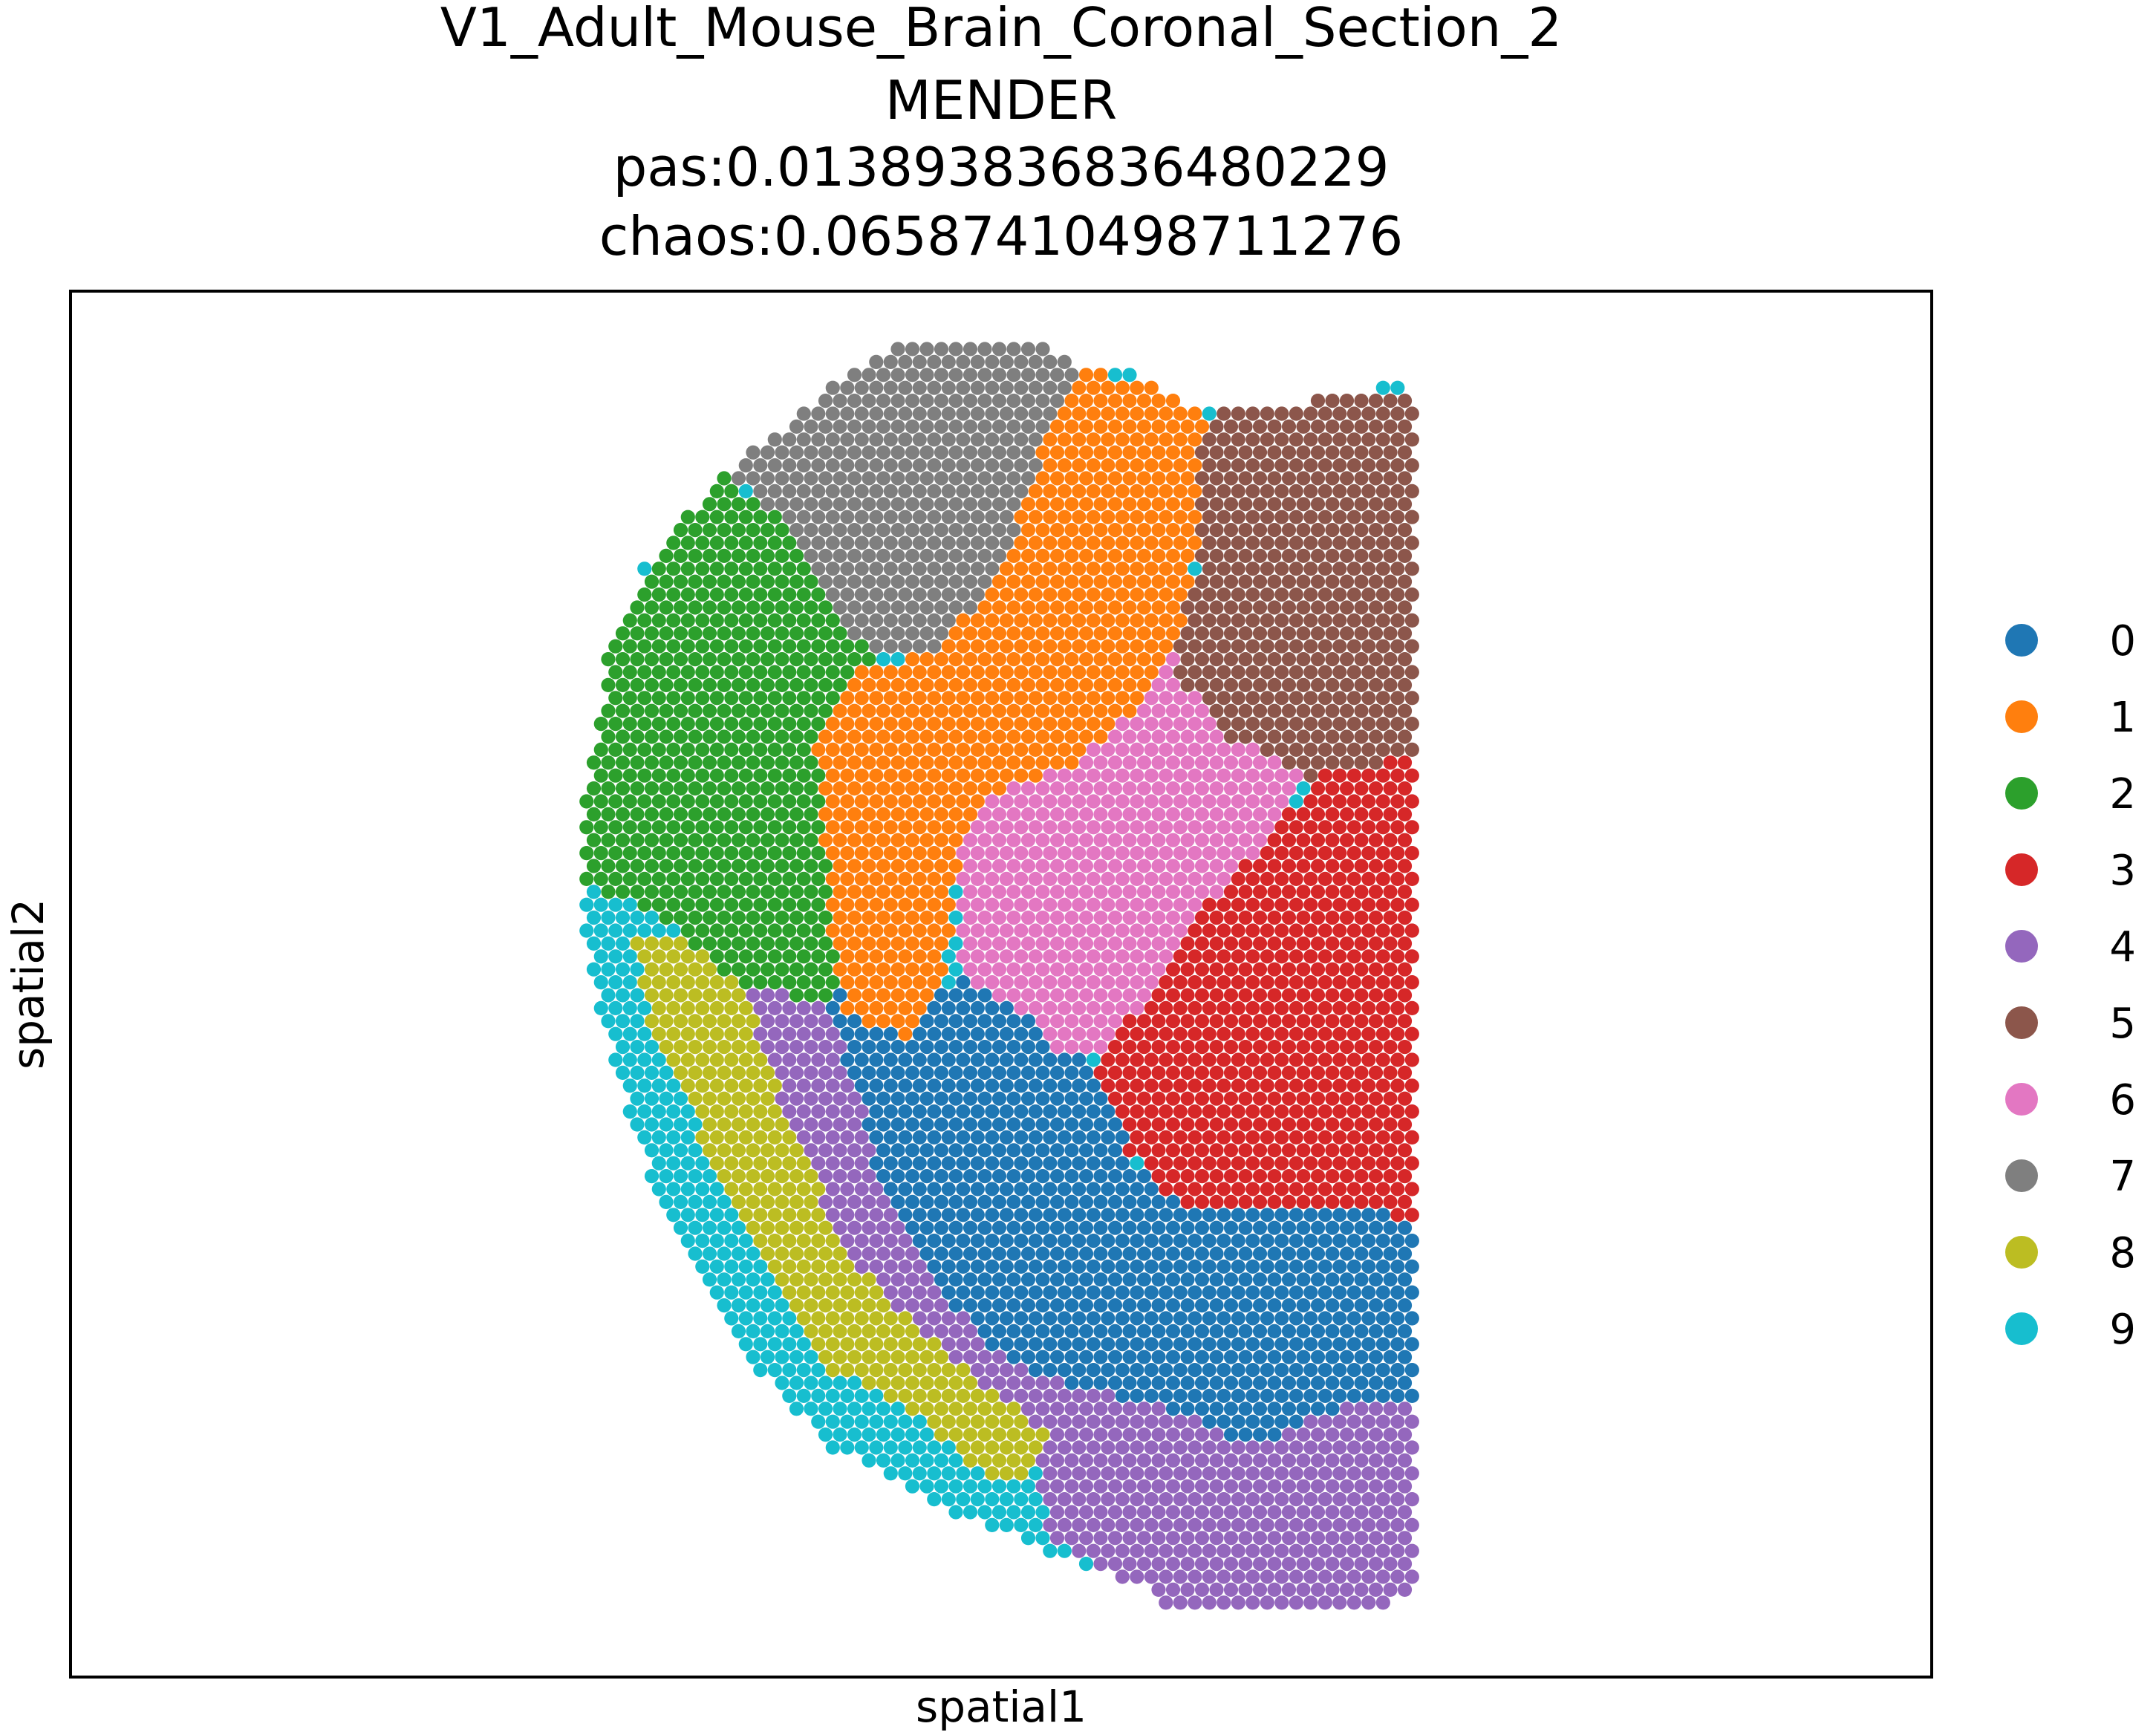 Image resolution: width=2156 pixels, height=1732 pixels. Describe the element at coordinates (2122, 947) in the screenshot. I see `legend-label-4: 4` at that location.